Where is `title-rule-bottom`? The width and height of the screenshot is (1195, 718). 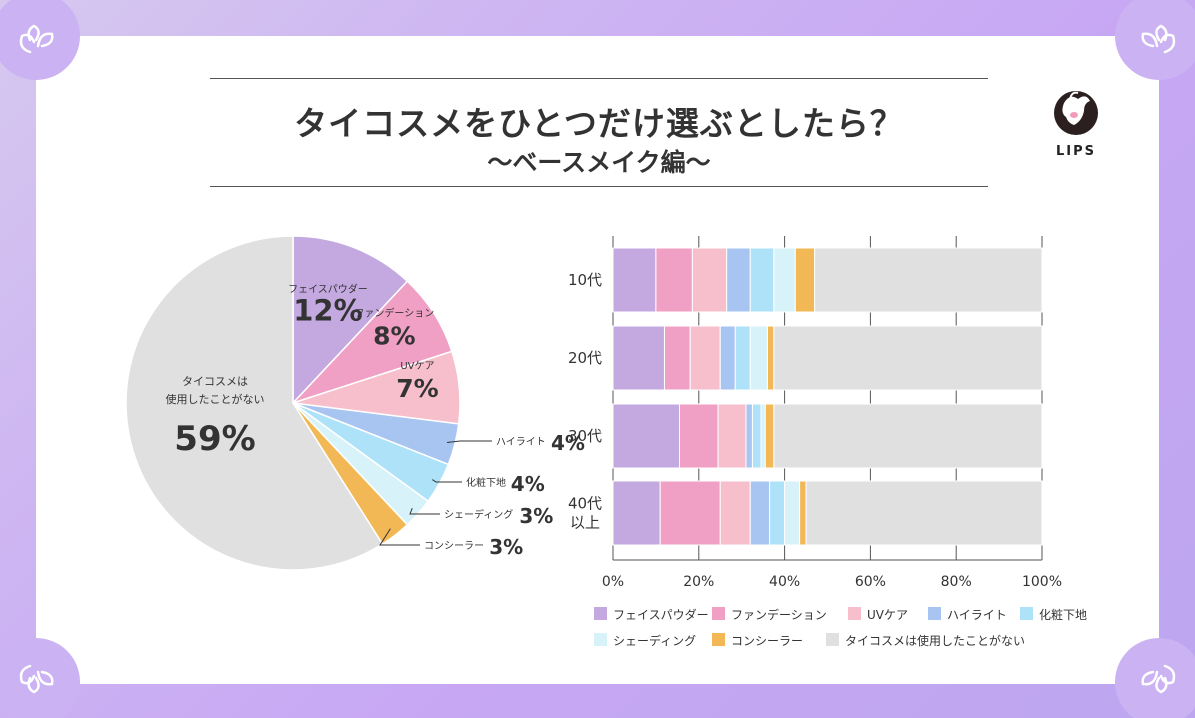 title-rule-bottom is located at coordinates (599, 186).